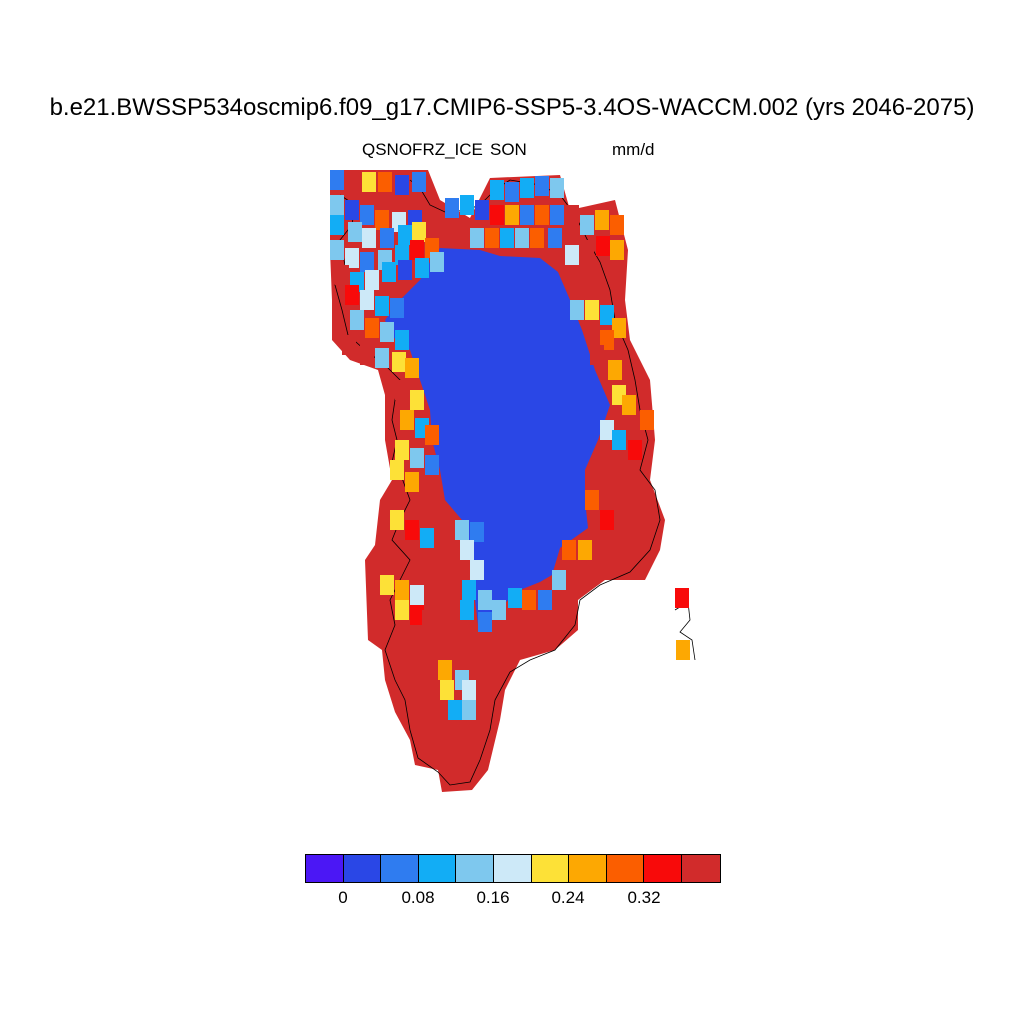 This screenshot has width=1024, height=1024. What do you see at coordinates (497, 436) in the screenshot?
I see `ice-interior` at bounding box center [497, 436].